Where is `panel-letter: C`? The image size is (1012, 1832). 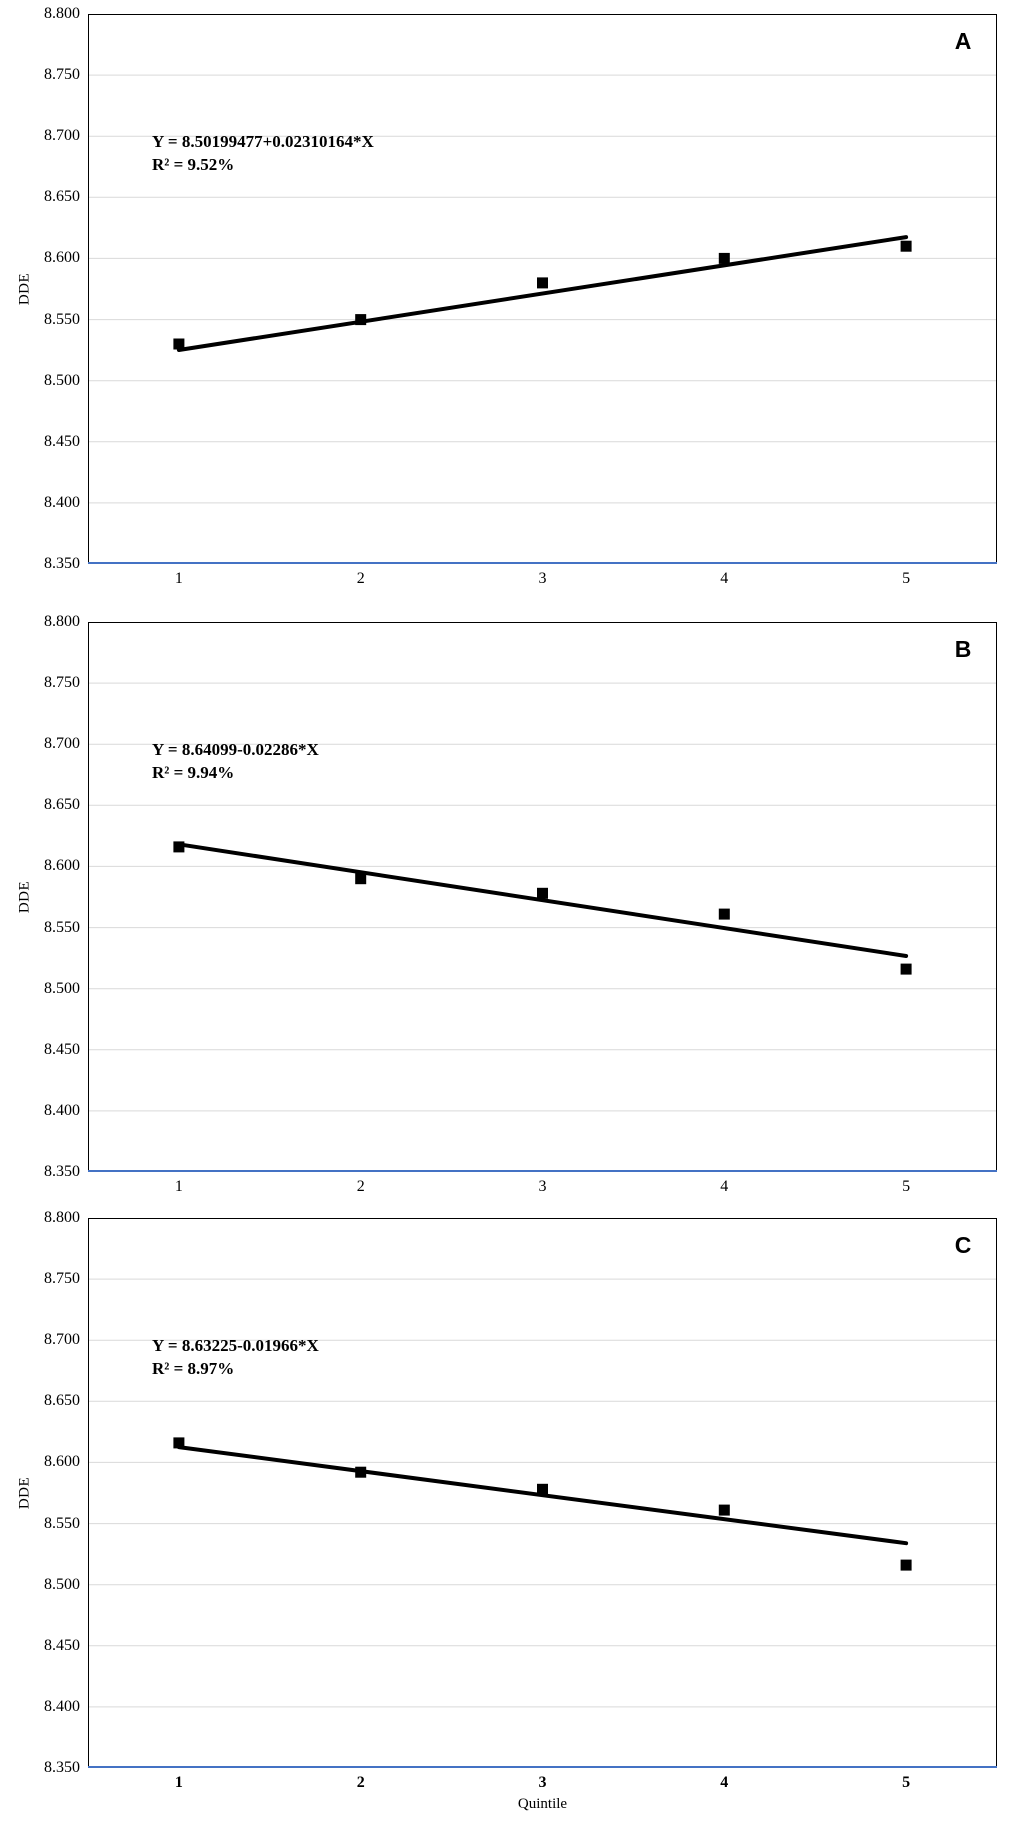 panel-letter: C is located at coordinates (963, 1245).